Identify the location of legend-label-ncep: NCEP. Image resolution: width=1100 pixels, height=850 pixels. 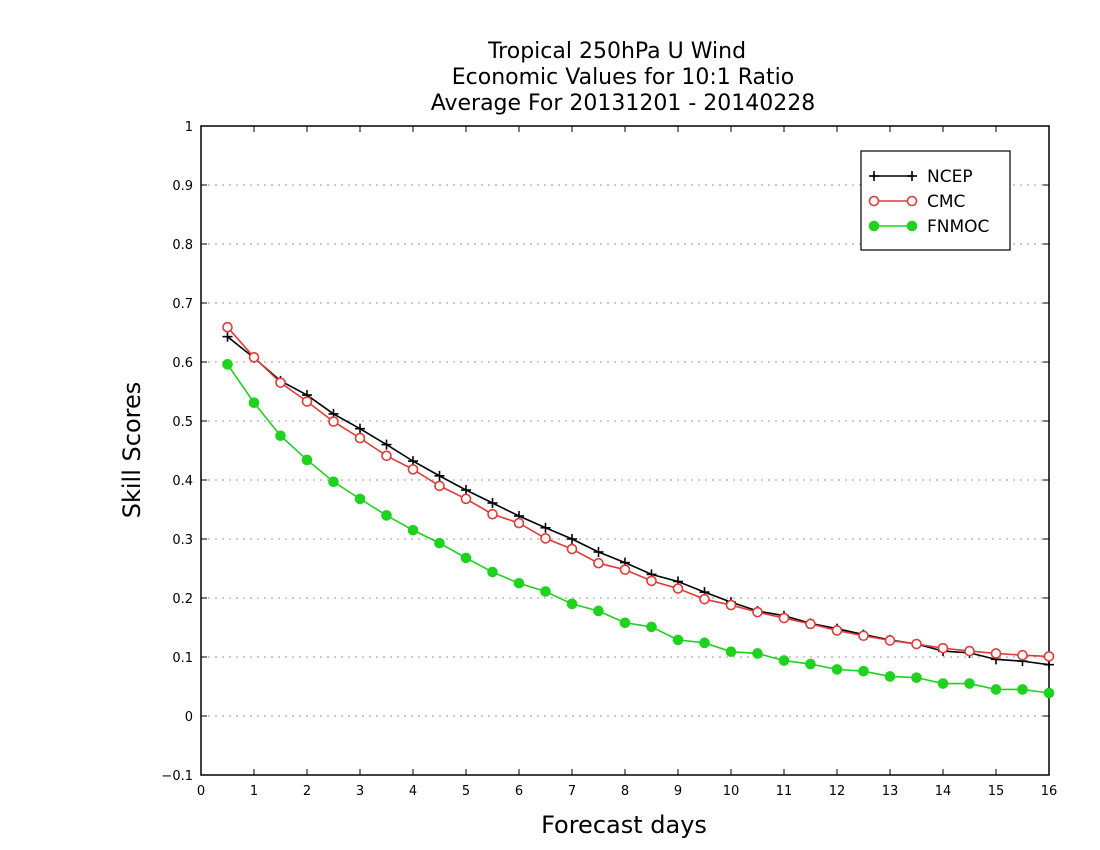
(950, 177).